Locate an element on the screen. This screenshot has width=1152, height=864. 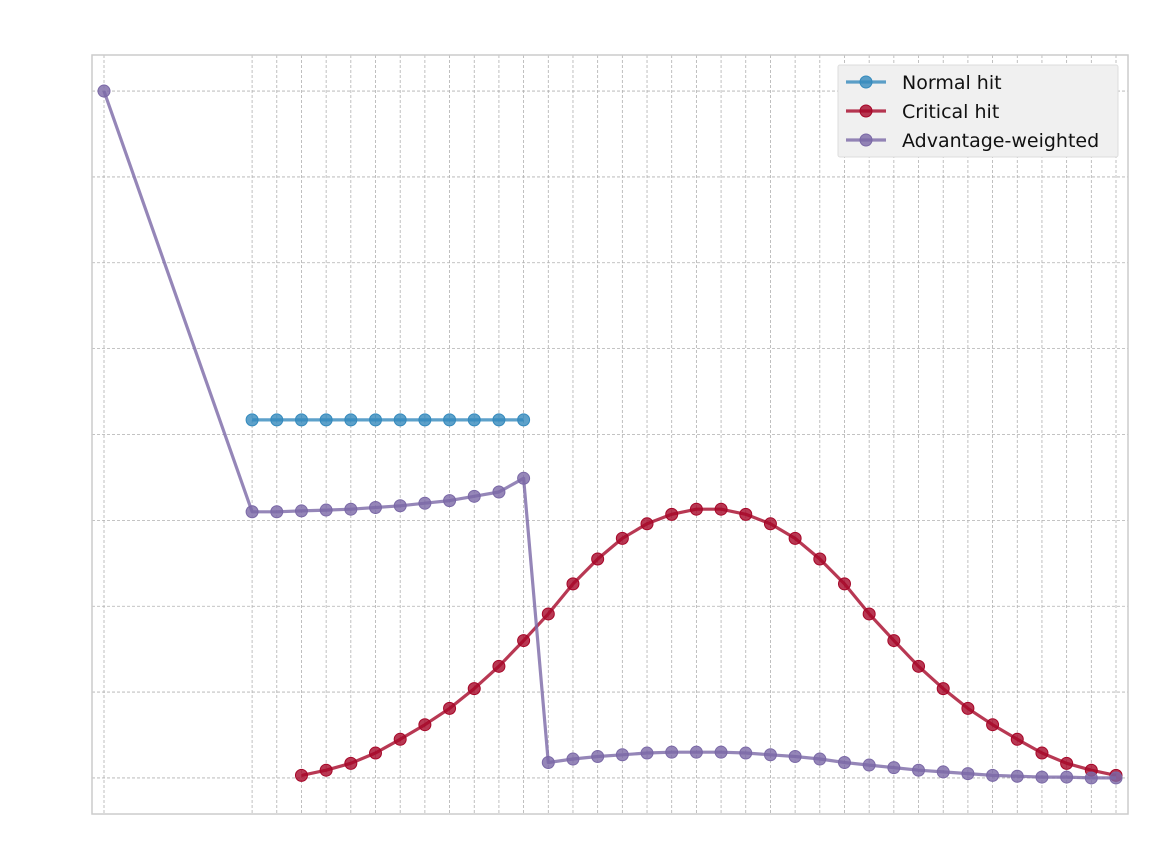
legend-item: Advantage-weighted is located at coordinates (972, 141).